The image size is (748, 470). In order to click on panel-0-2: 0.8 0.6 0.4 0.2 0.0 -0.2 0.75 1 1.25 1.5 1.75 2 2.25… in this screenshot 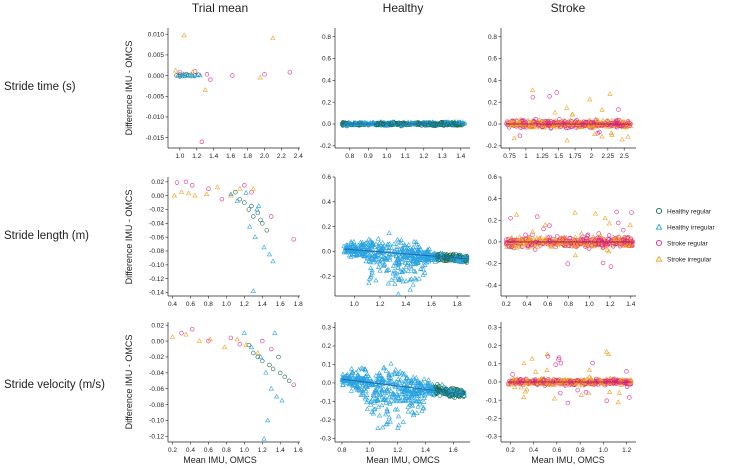, I will do `click(561, 94)`.